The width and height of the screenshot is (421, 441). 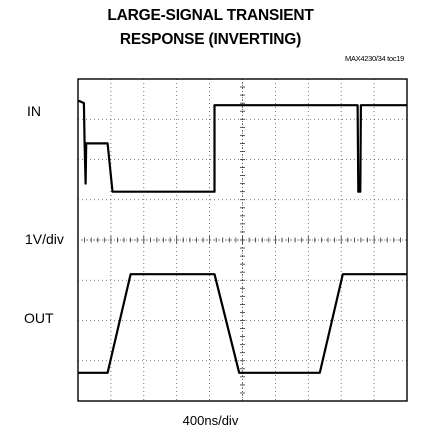 What do you see at coordinates (210, 15) in the screenshot?
I see `chart-title-line-1: LARGE-SIGNAL TRANSIENT` at bounding box center [210, 15].